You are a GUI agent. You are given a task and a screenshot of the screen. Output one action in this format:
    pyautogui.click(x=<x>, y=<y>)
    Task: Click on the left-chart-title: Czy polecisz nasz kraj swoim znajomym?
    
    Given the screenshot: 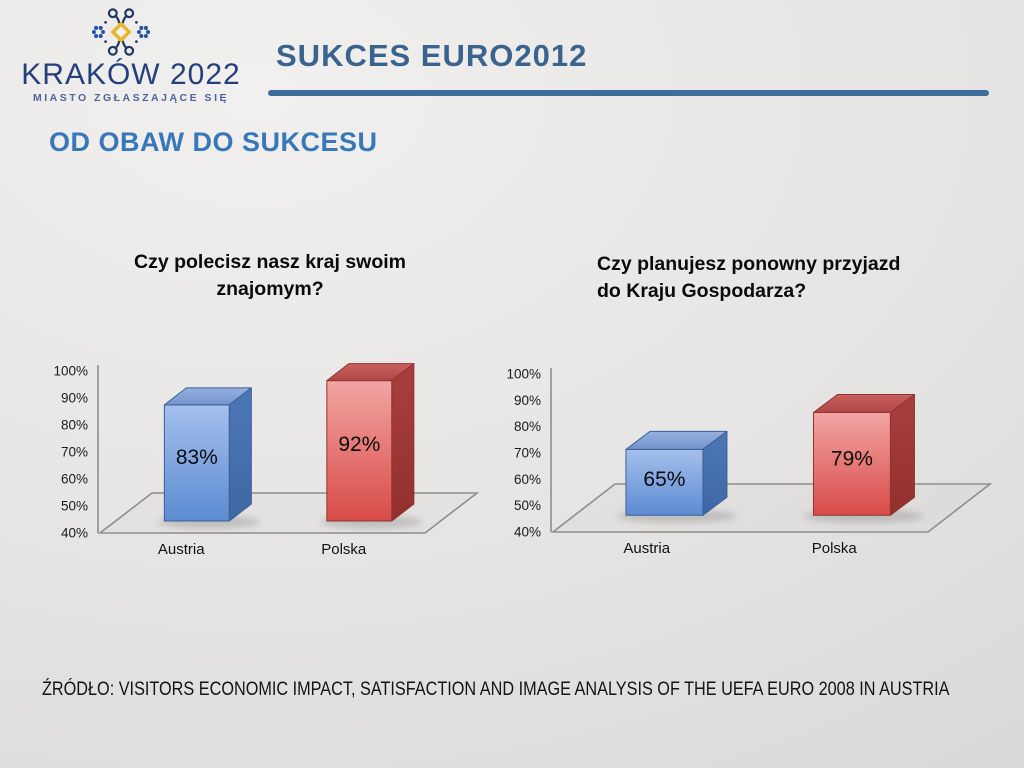 What is the action you would take?
    pyautogui.click(x=270, y=276)
    